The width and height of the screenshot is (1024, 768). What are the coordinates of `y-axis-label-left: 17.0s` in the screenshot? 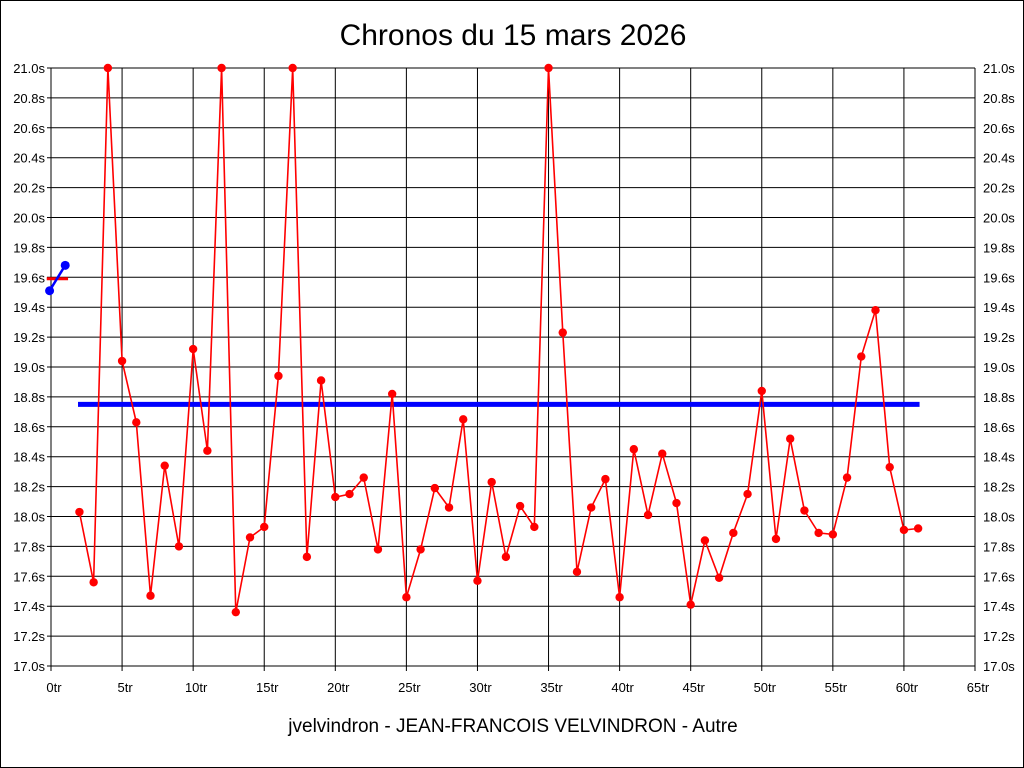 It's located at (29, 666).